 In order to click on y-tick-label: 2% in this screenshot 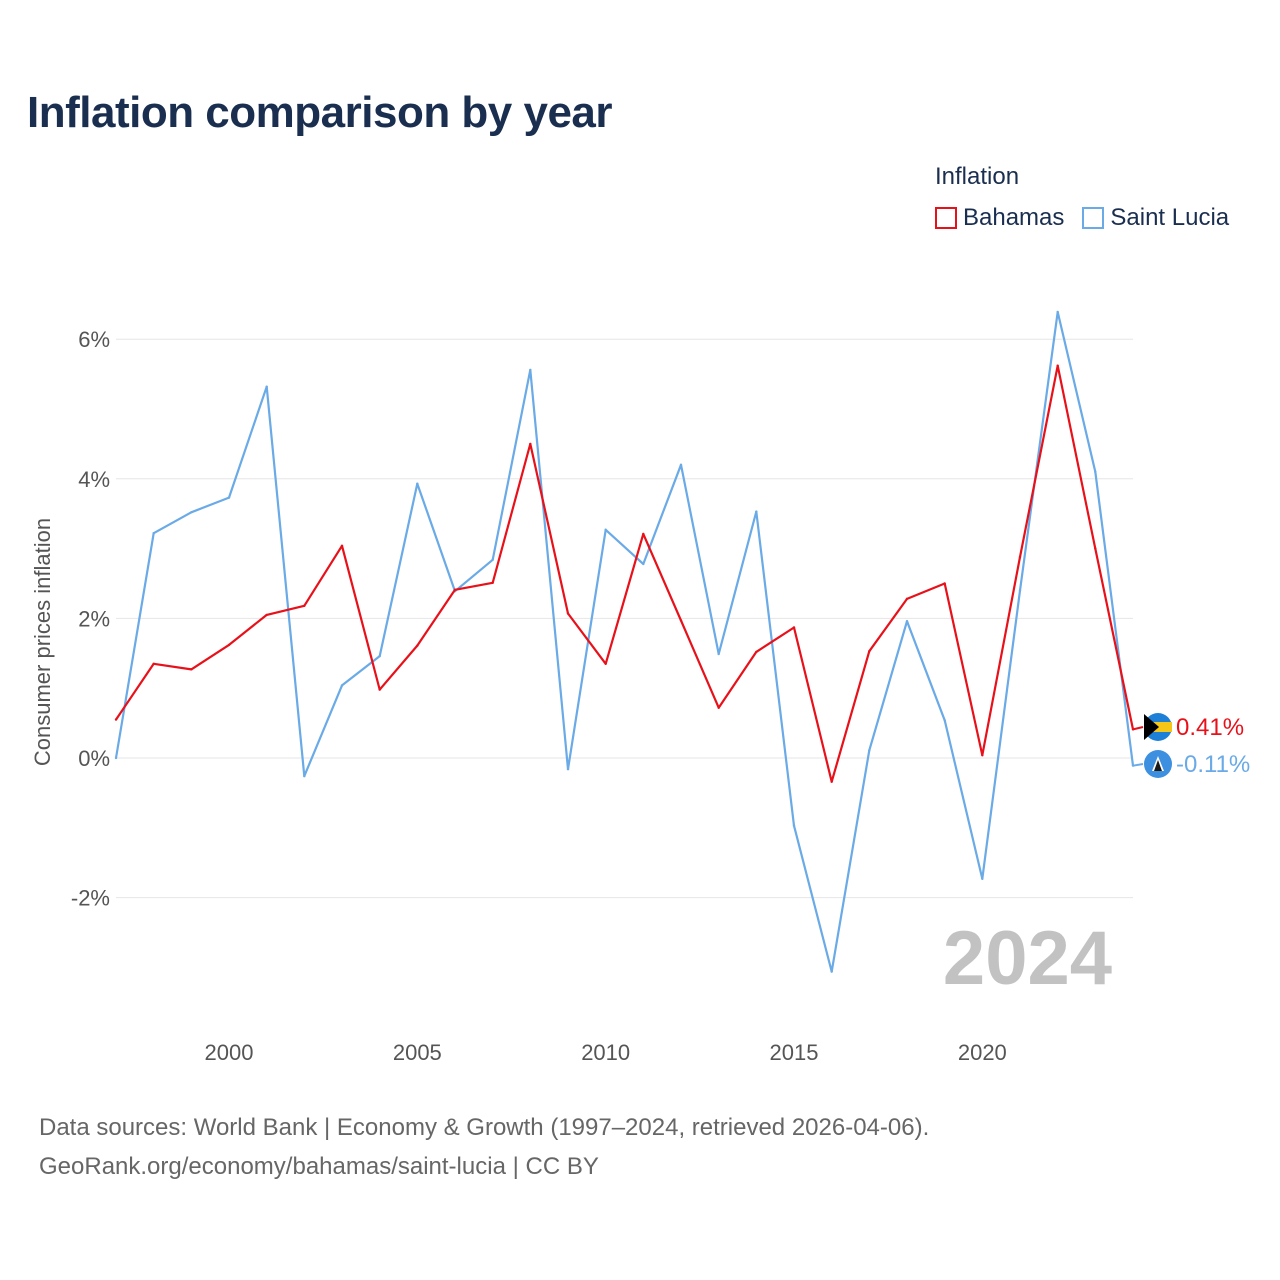, I will do `click(94, 618)`.